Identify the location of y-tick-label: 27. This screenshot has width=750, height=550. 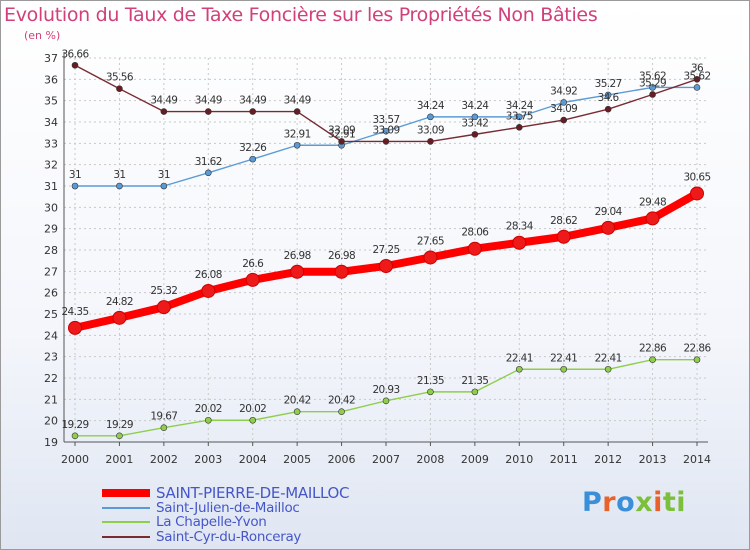
(51, 271).